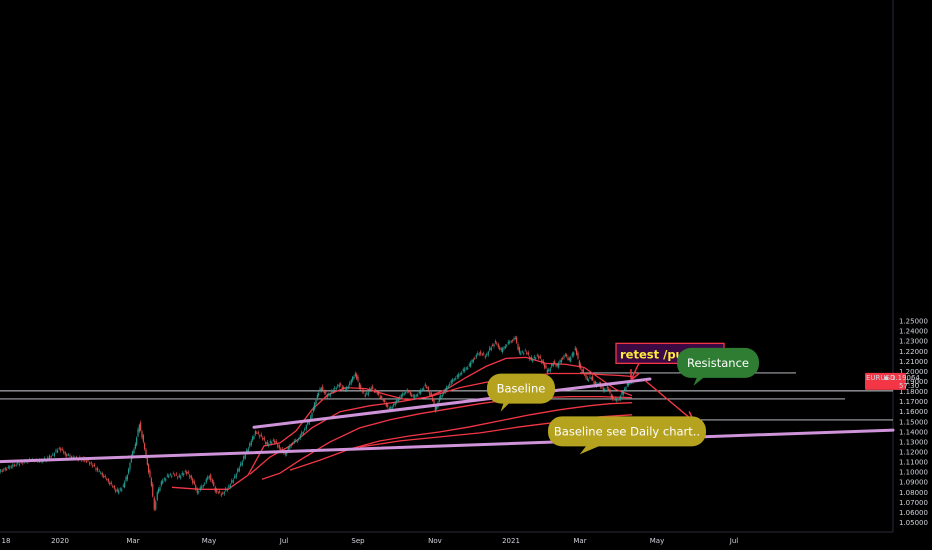 This screenshot has height=550, width=932. What do you see at coordinates (447, 446) in the screenshot?
I see `trendline` at bounding box center [447, 446].